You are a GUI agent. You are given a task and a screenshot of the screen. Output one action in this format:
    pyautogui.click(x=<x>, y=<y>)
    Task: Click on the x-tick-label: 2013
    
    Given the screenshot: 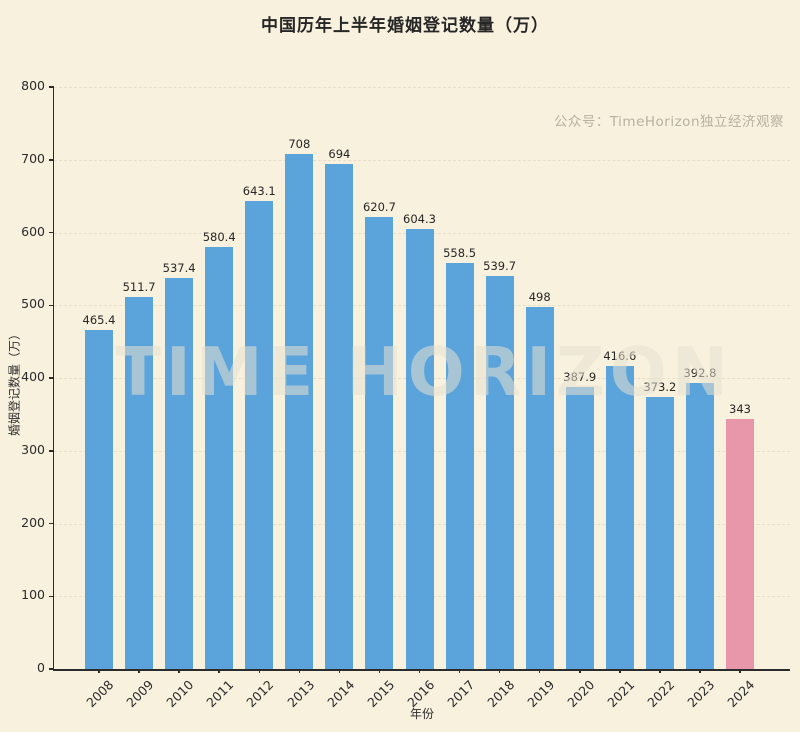 What is the action you would take?
    pyautogui.click(x=300, y=694)
    